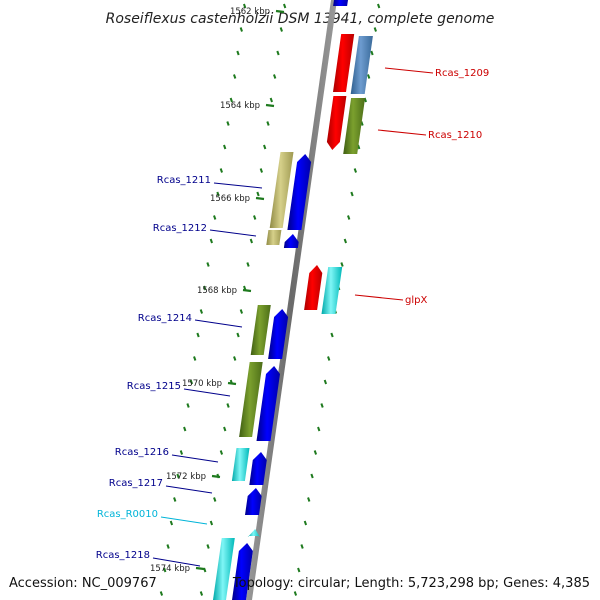  I want to click on gene-feature-rcas-1210b, so click(354, 126).